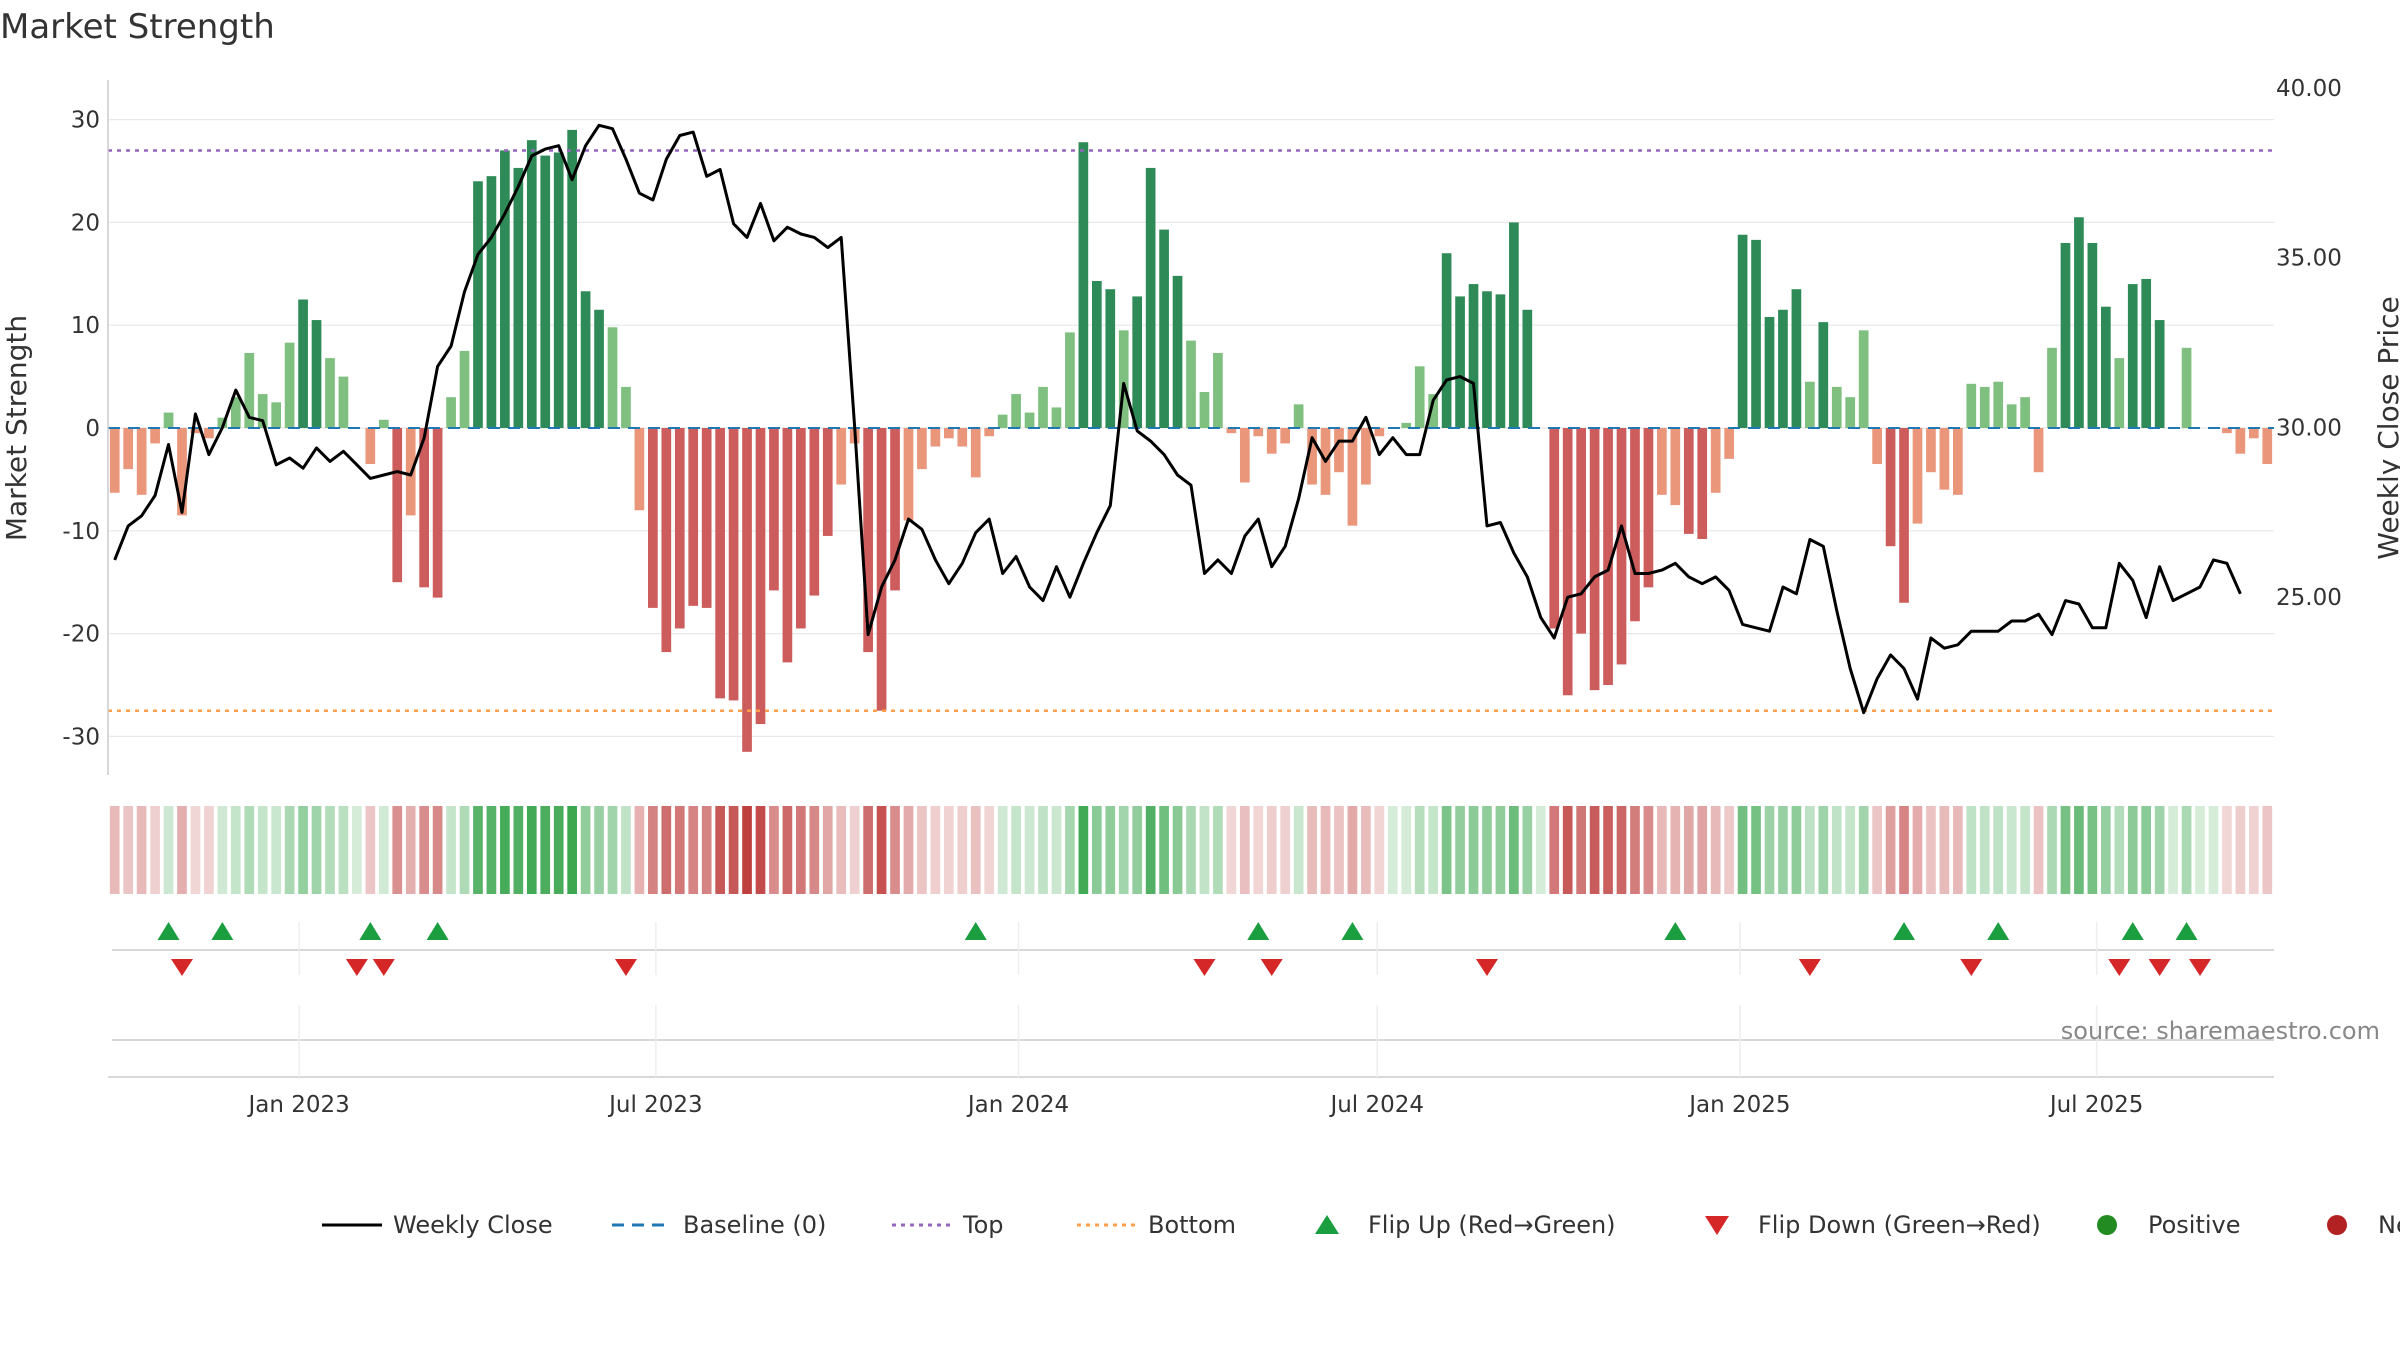 The image size is (2400, 1350). What do you see at coordinates (81, 532) in the screenshot?
I see `y-tick-label-left: -10` at bounding box center [81, 532].